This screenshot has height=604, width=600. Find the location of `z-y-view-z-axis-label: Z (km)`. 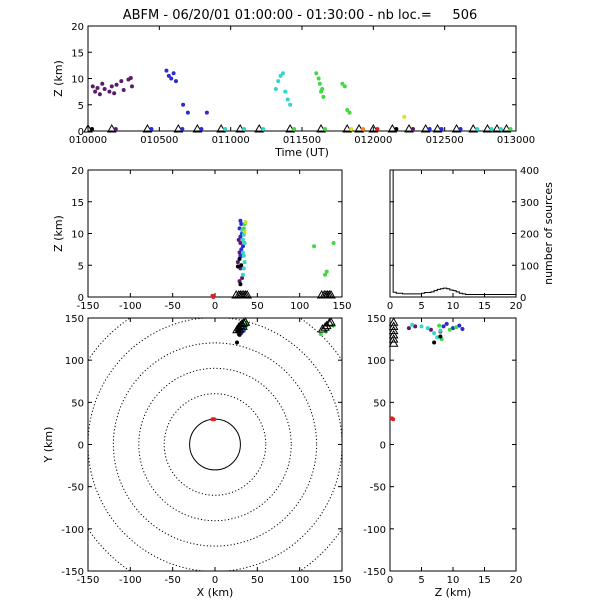

z-y-view-z-axis-label: Z (km) is located at coordinates (453, 592).